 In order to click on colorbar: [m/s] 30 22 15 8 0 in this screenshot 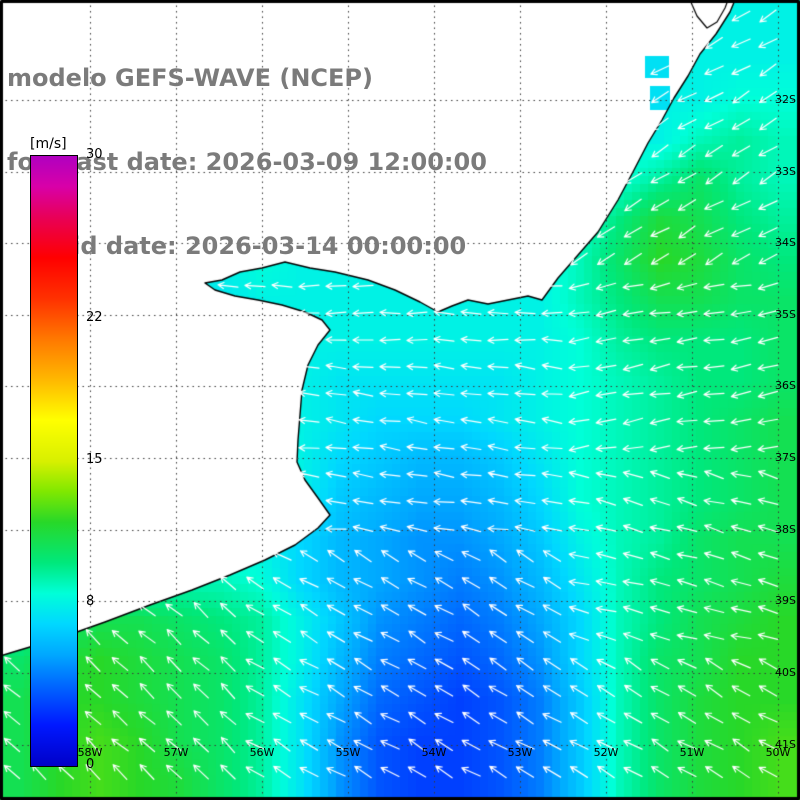, I will do `click(90, 454)`.